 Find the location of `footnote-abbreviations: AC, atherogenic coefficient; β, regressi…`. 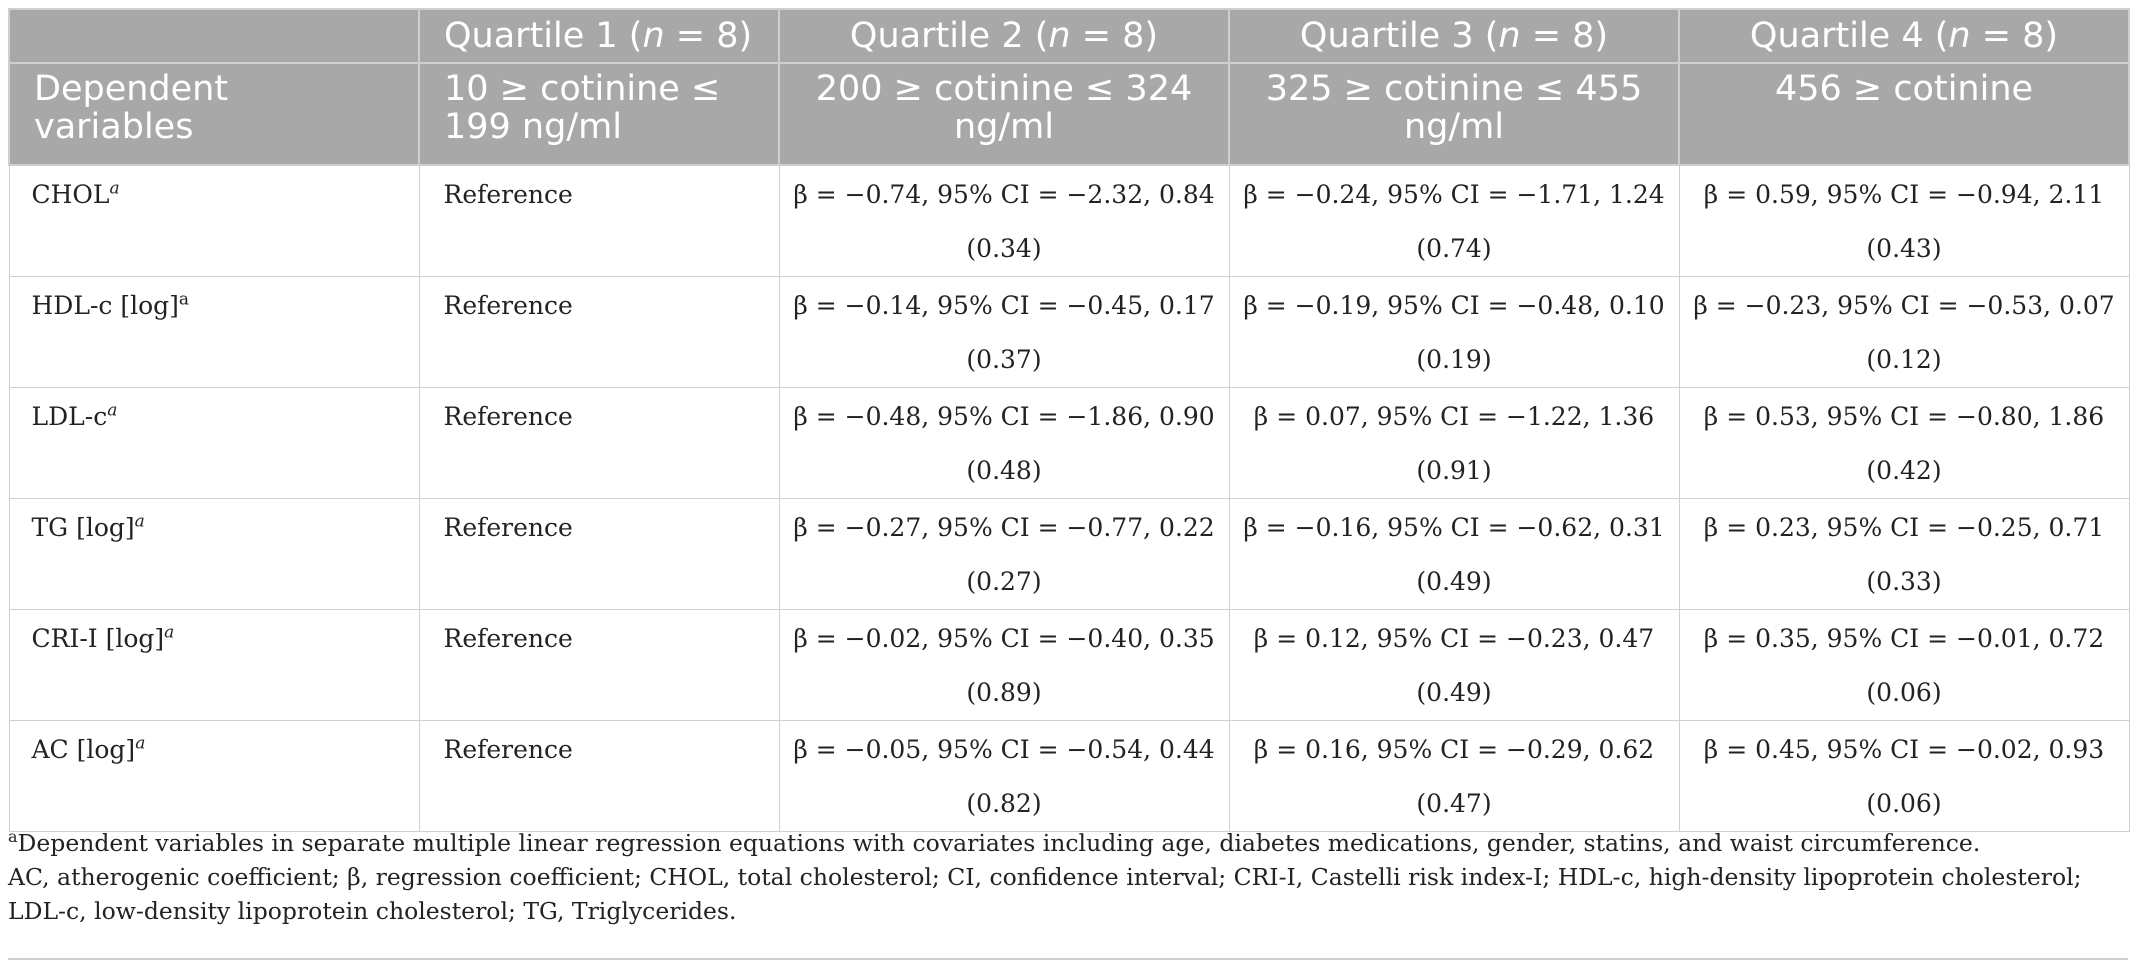

footnote-abbreviations: AC, atherogenic coefficient; β, regressi… is located at coordinates (1045, 894).